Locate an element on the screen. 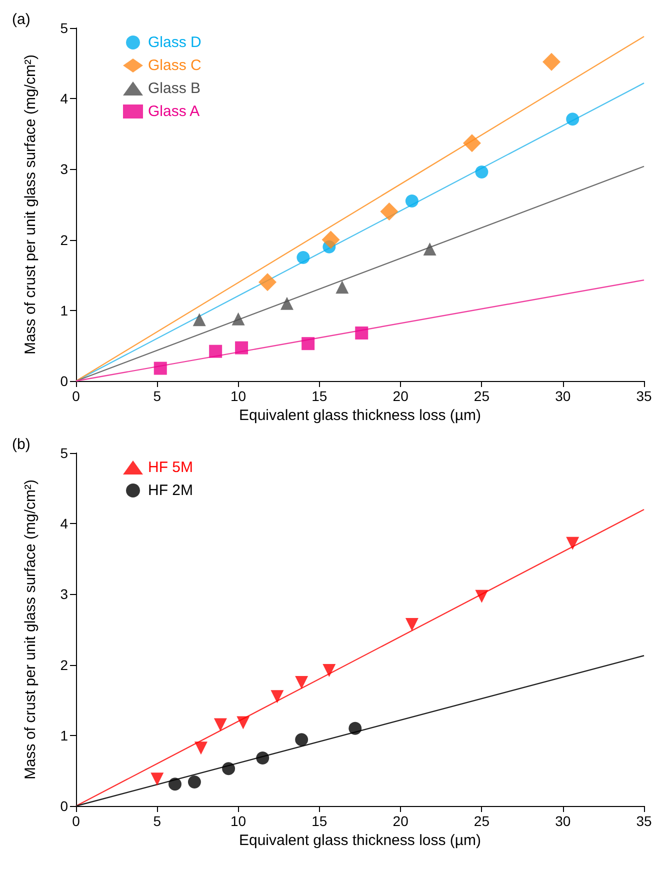  text: (a) is located at coordinates (21, 19).